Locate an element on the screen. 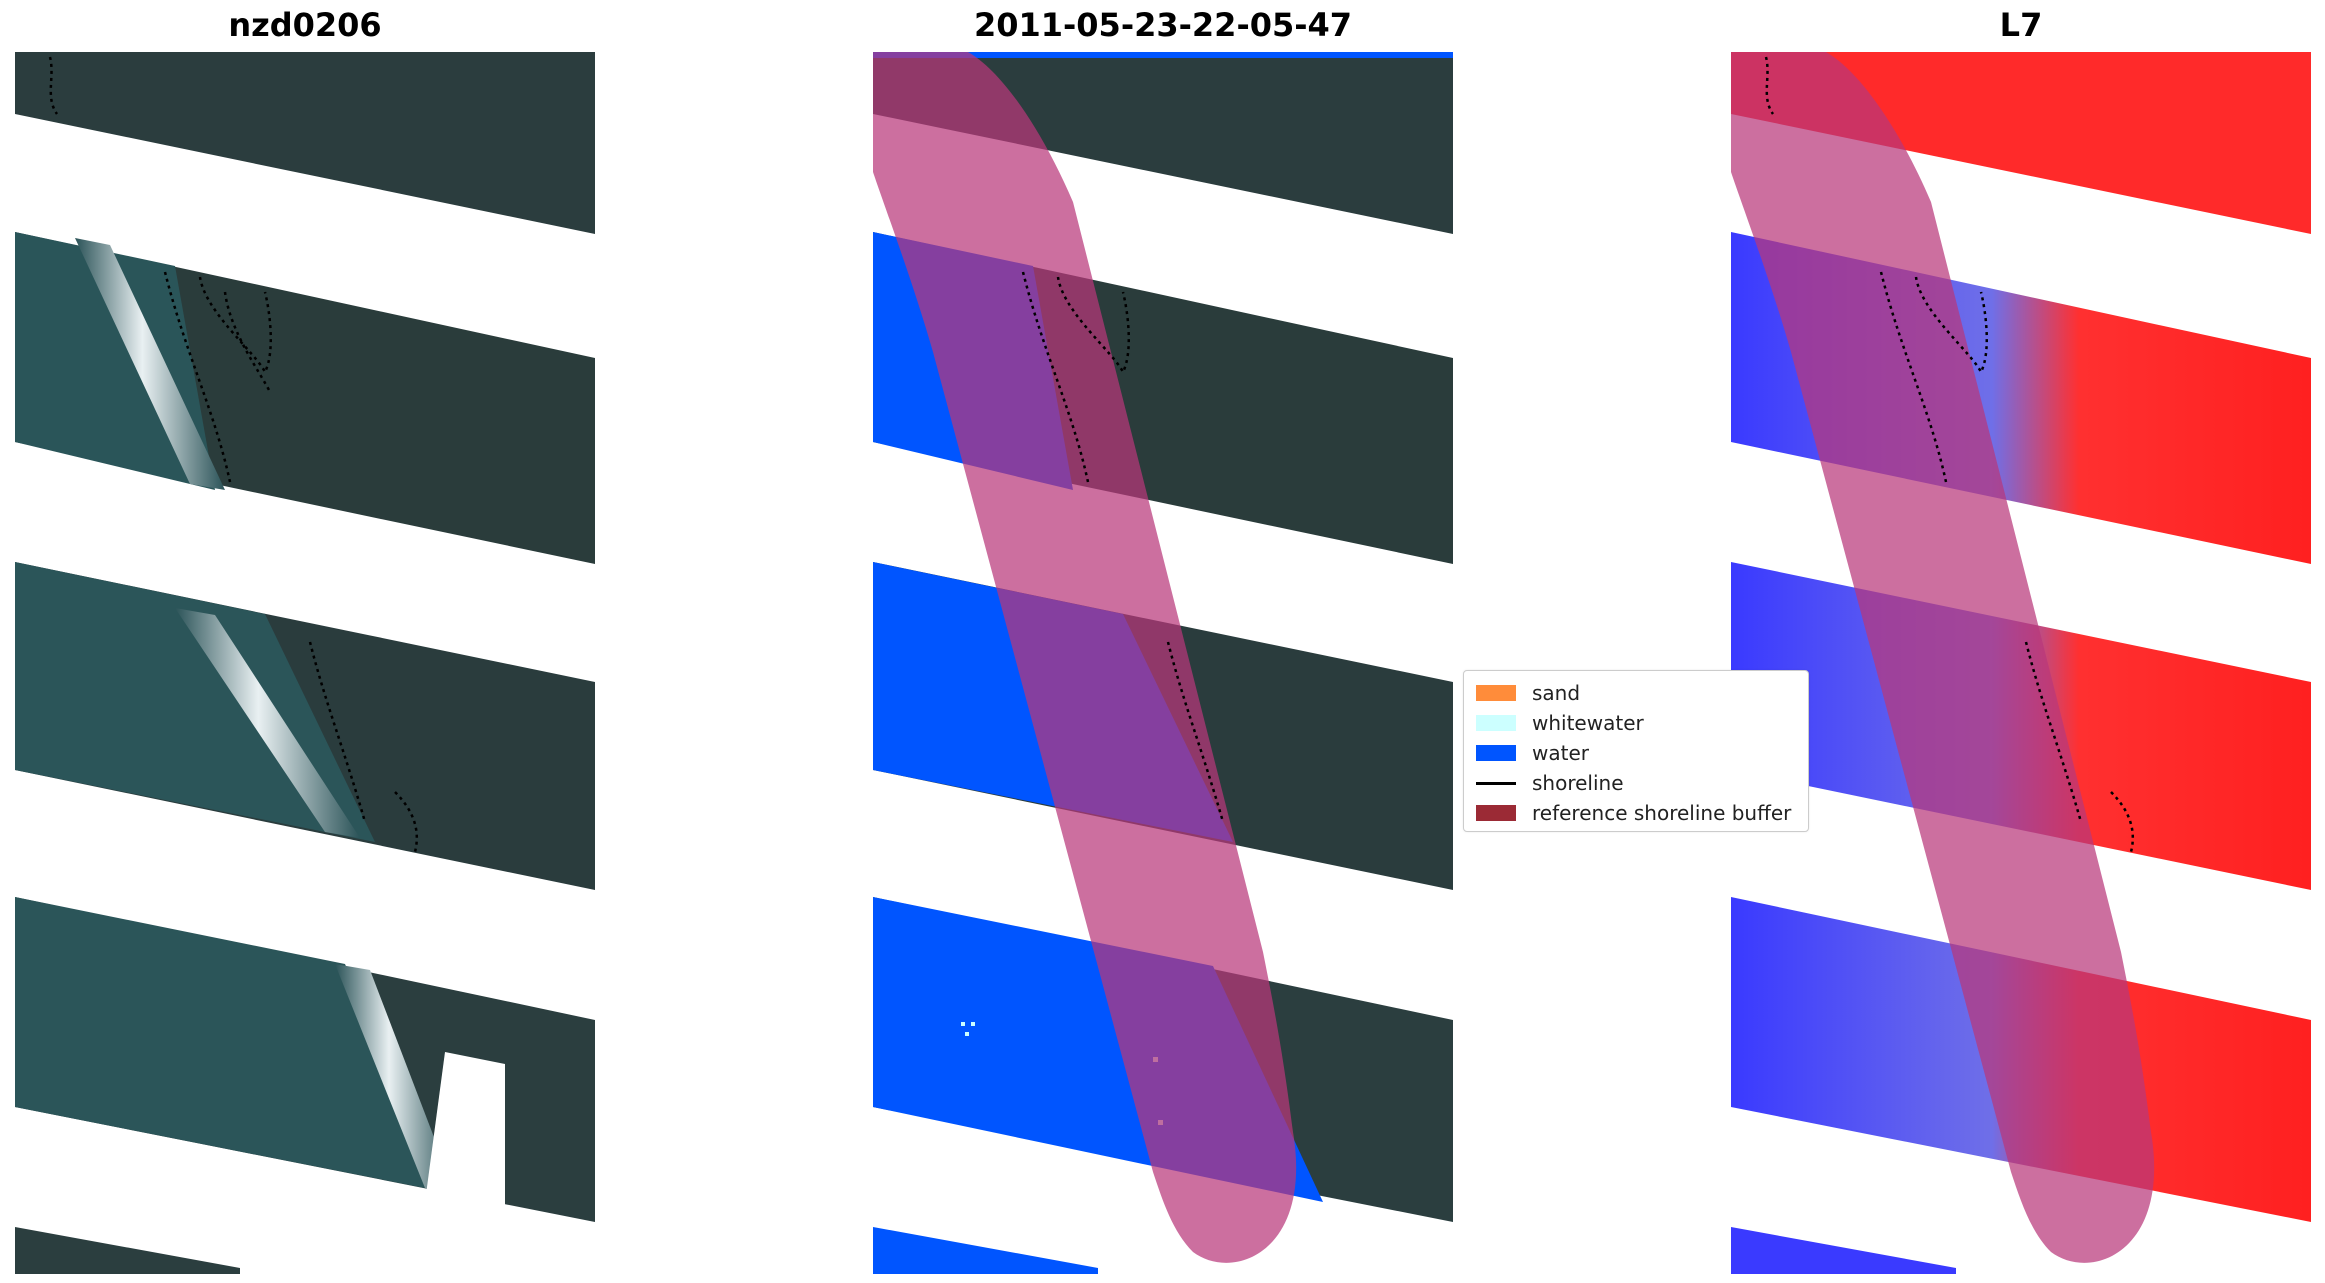  legend-label: water is located at coordinates (1560, 753).